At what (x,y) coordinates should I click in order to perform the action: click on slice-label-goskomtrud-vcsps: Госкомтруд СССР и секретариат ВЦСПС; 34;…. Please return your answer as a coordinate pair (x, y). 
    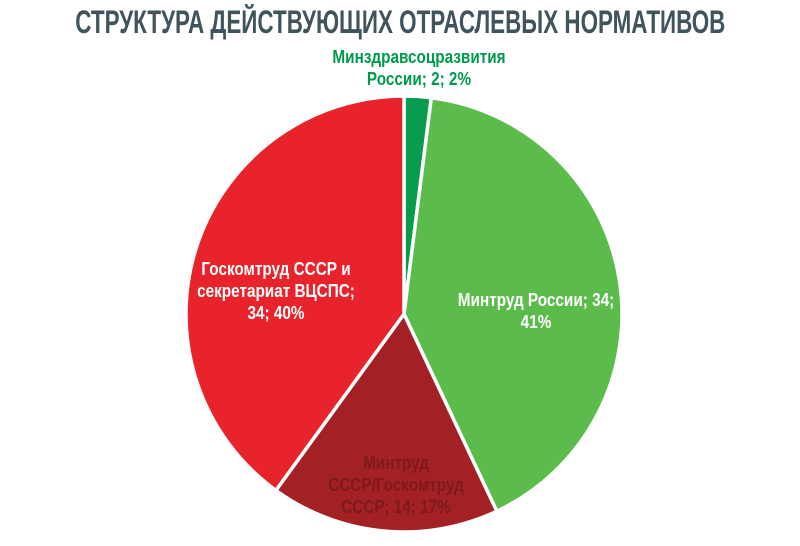
    Looking at the image, I should click on (276, 291).